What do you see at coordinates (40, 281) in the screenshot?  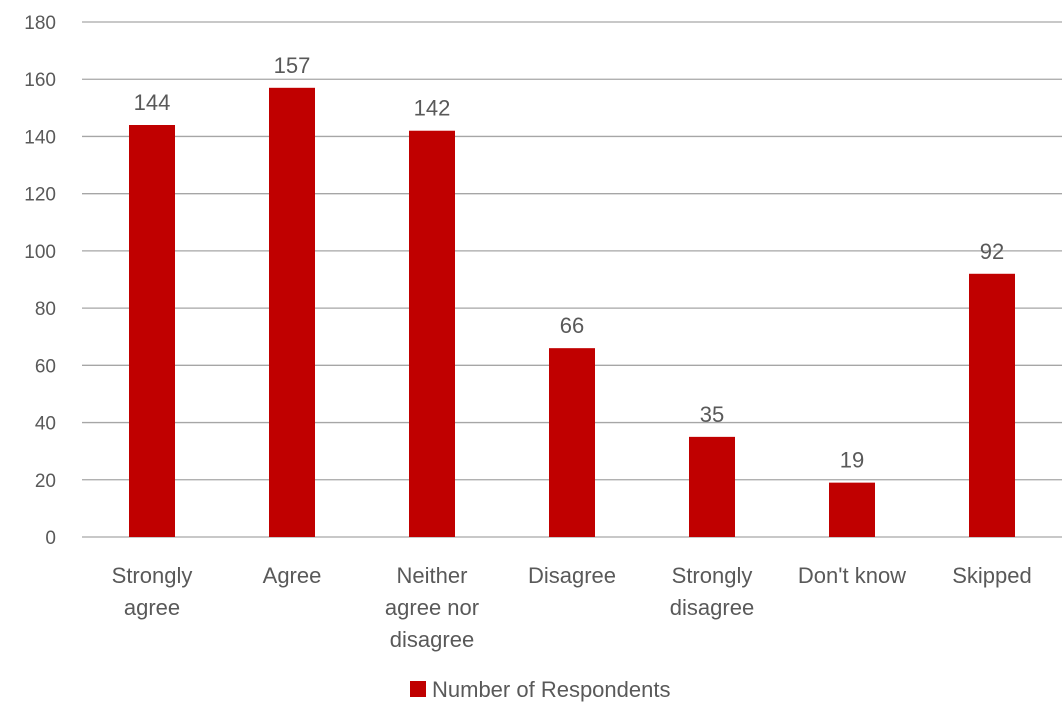 I see `y-axis-ticks: 0 20 40 60 80 100 120 140 160 180` at bounding box center [40, 281].